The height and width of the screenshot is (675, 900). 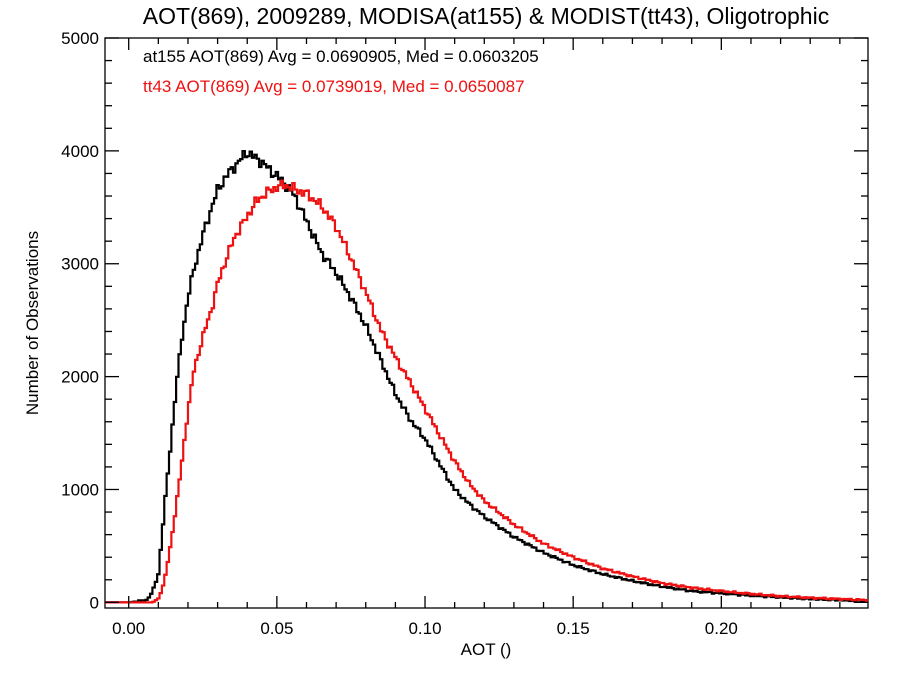 What do you see at coordinates (80, 377) in the screenshot?
I see `y-tick-label: 2000` at bounding box center [80, 377].